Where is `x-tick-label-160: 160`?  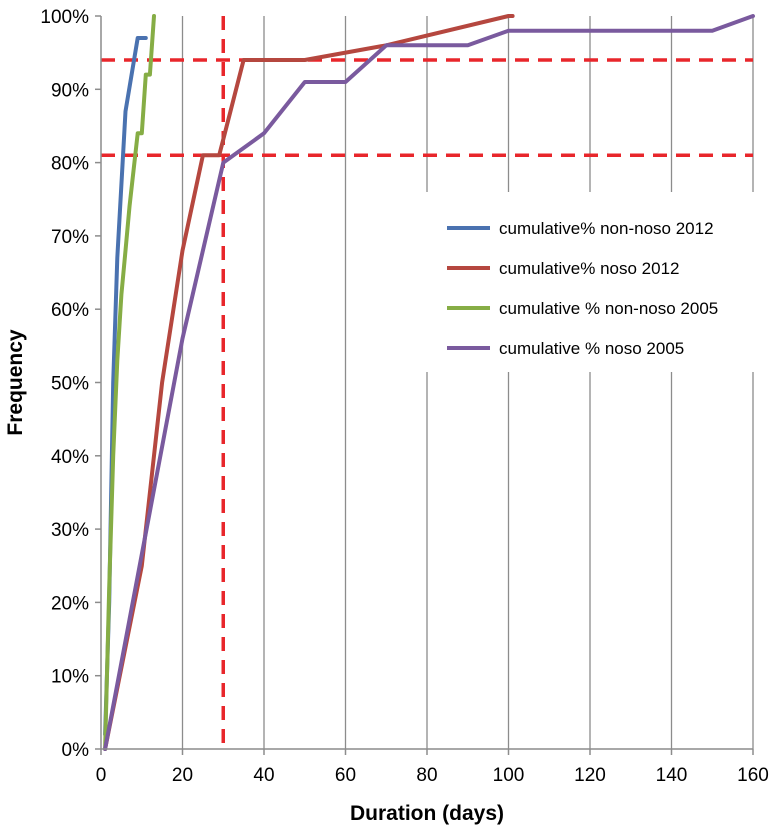 x-tick-label-160: 160 is located at coordinates (753, 775).